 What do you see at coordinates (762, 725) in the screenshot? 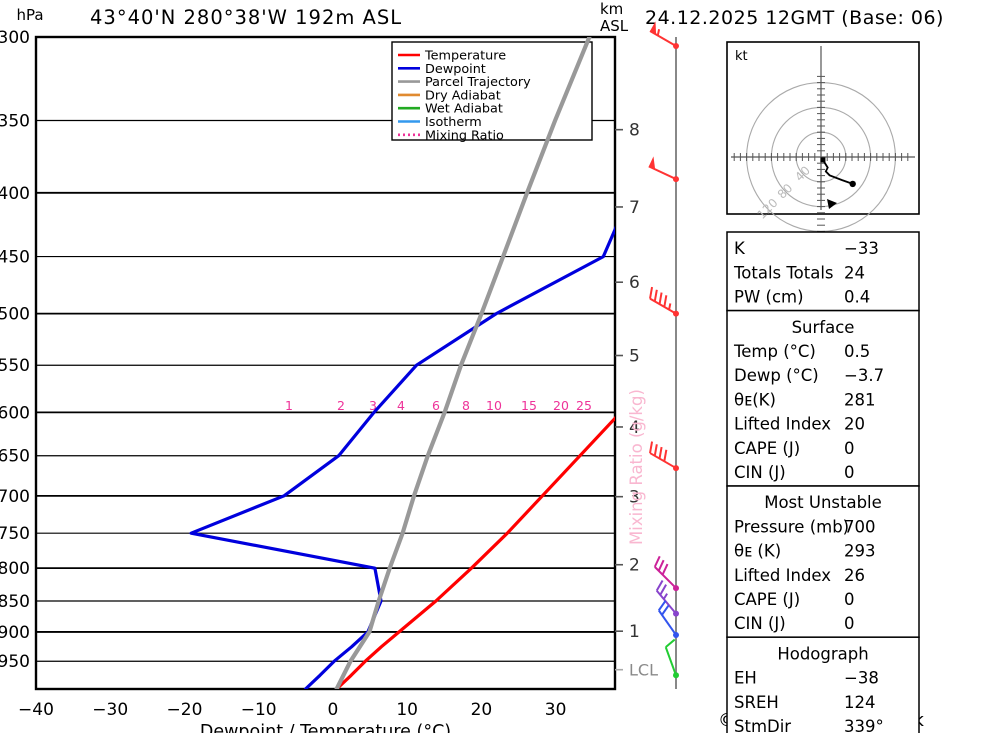
I see `index-label: StmDir` at bounding box center [762, 725].